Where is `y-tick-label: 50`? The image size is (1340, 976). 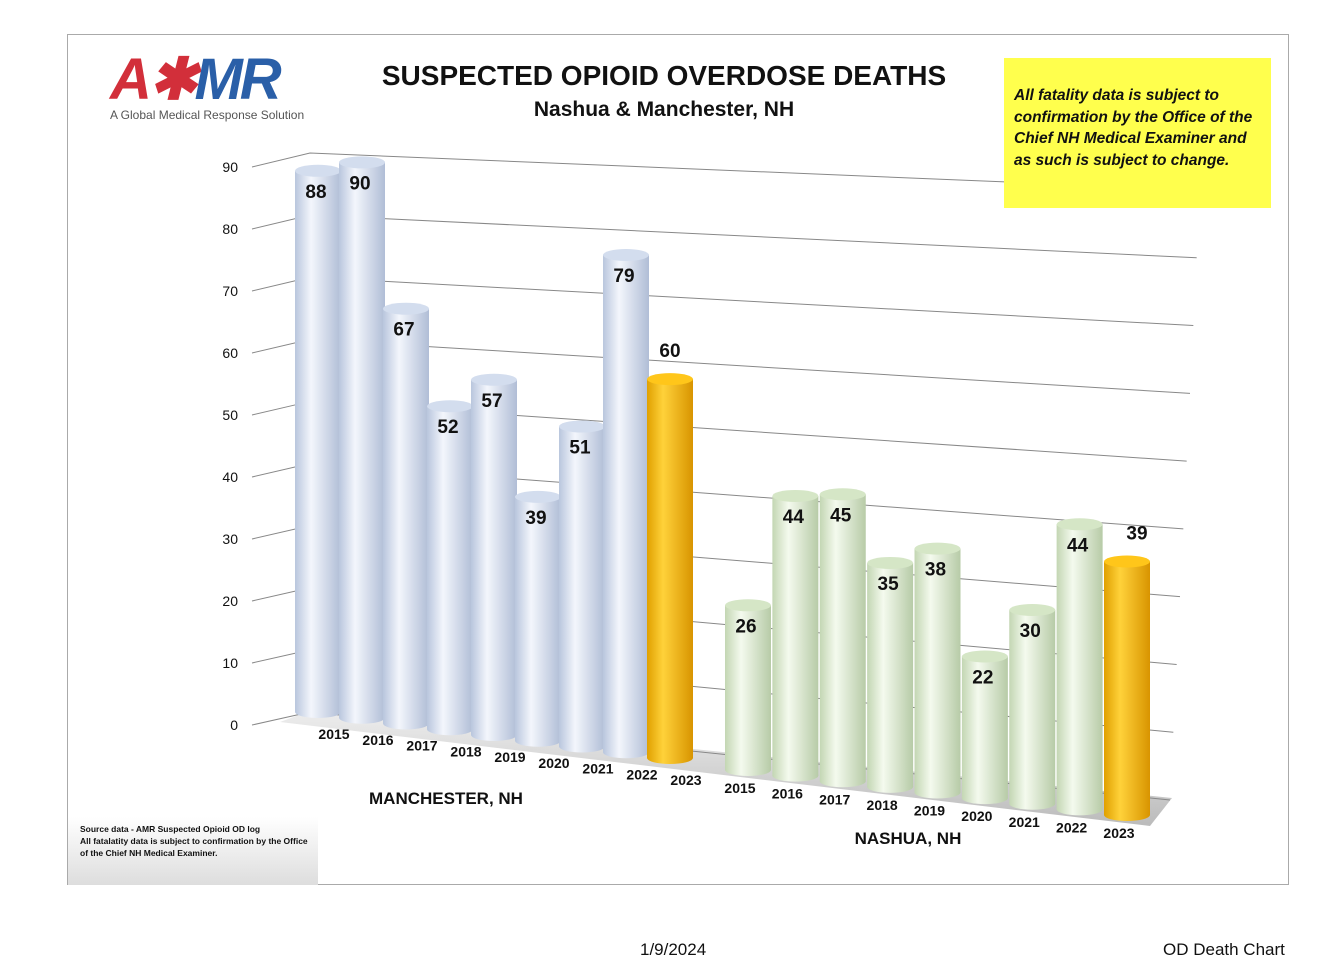 y-tick-label: 50 is located at coordinates (230, 415).